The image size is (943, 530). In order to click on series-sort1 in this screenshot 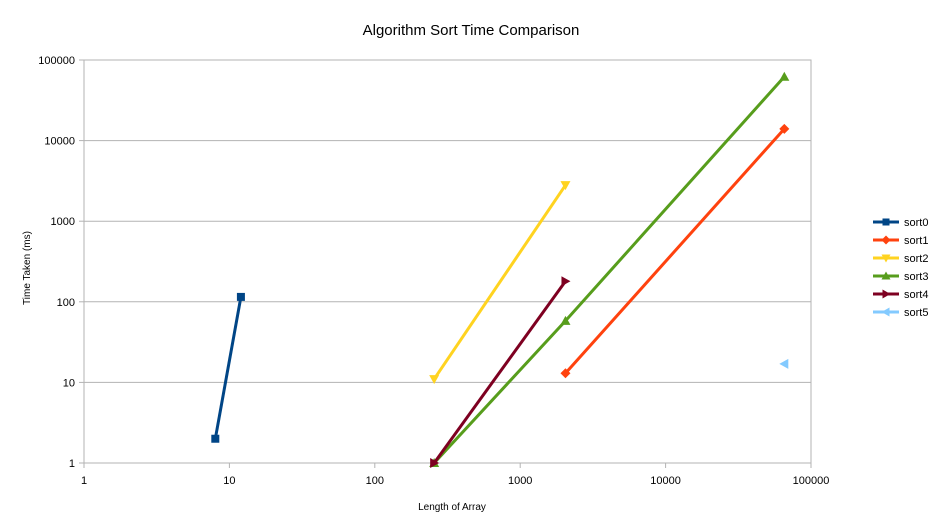, I will do `click(675, 251)`.